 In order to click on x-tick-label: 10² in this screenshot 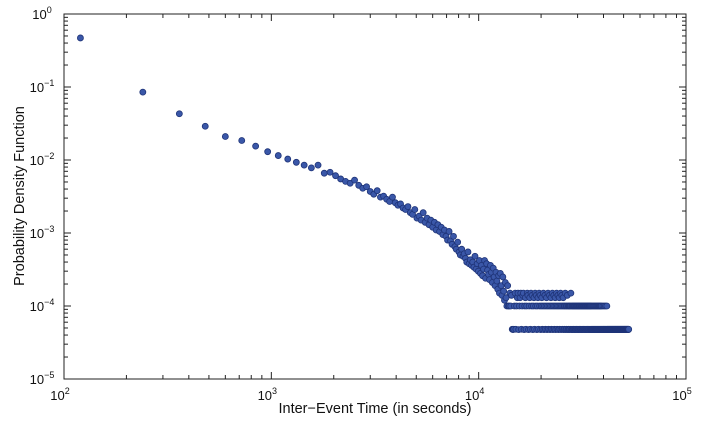, I will do `click(59, 394)`.